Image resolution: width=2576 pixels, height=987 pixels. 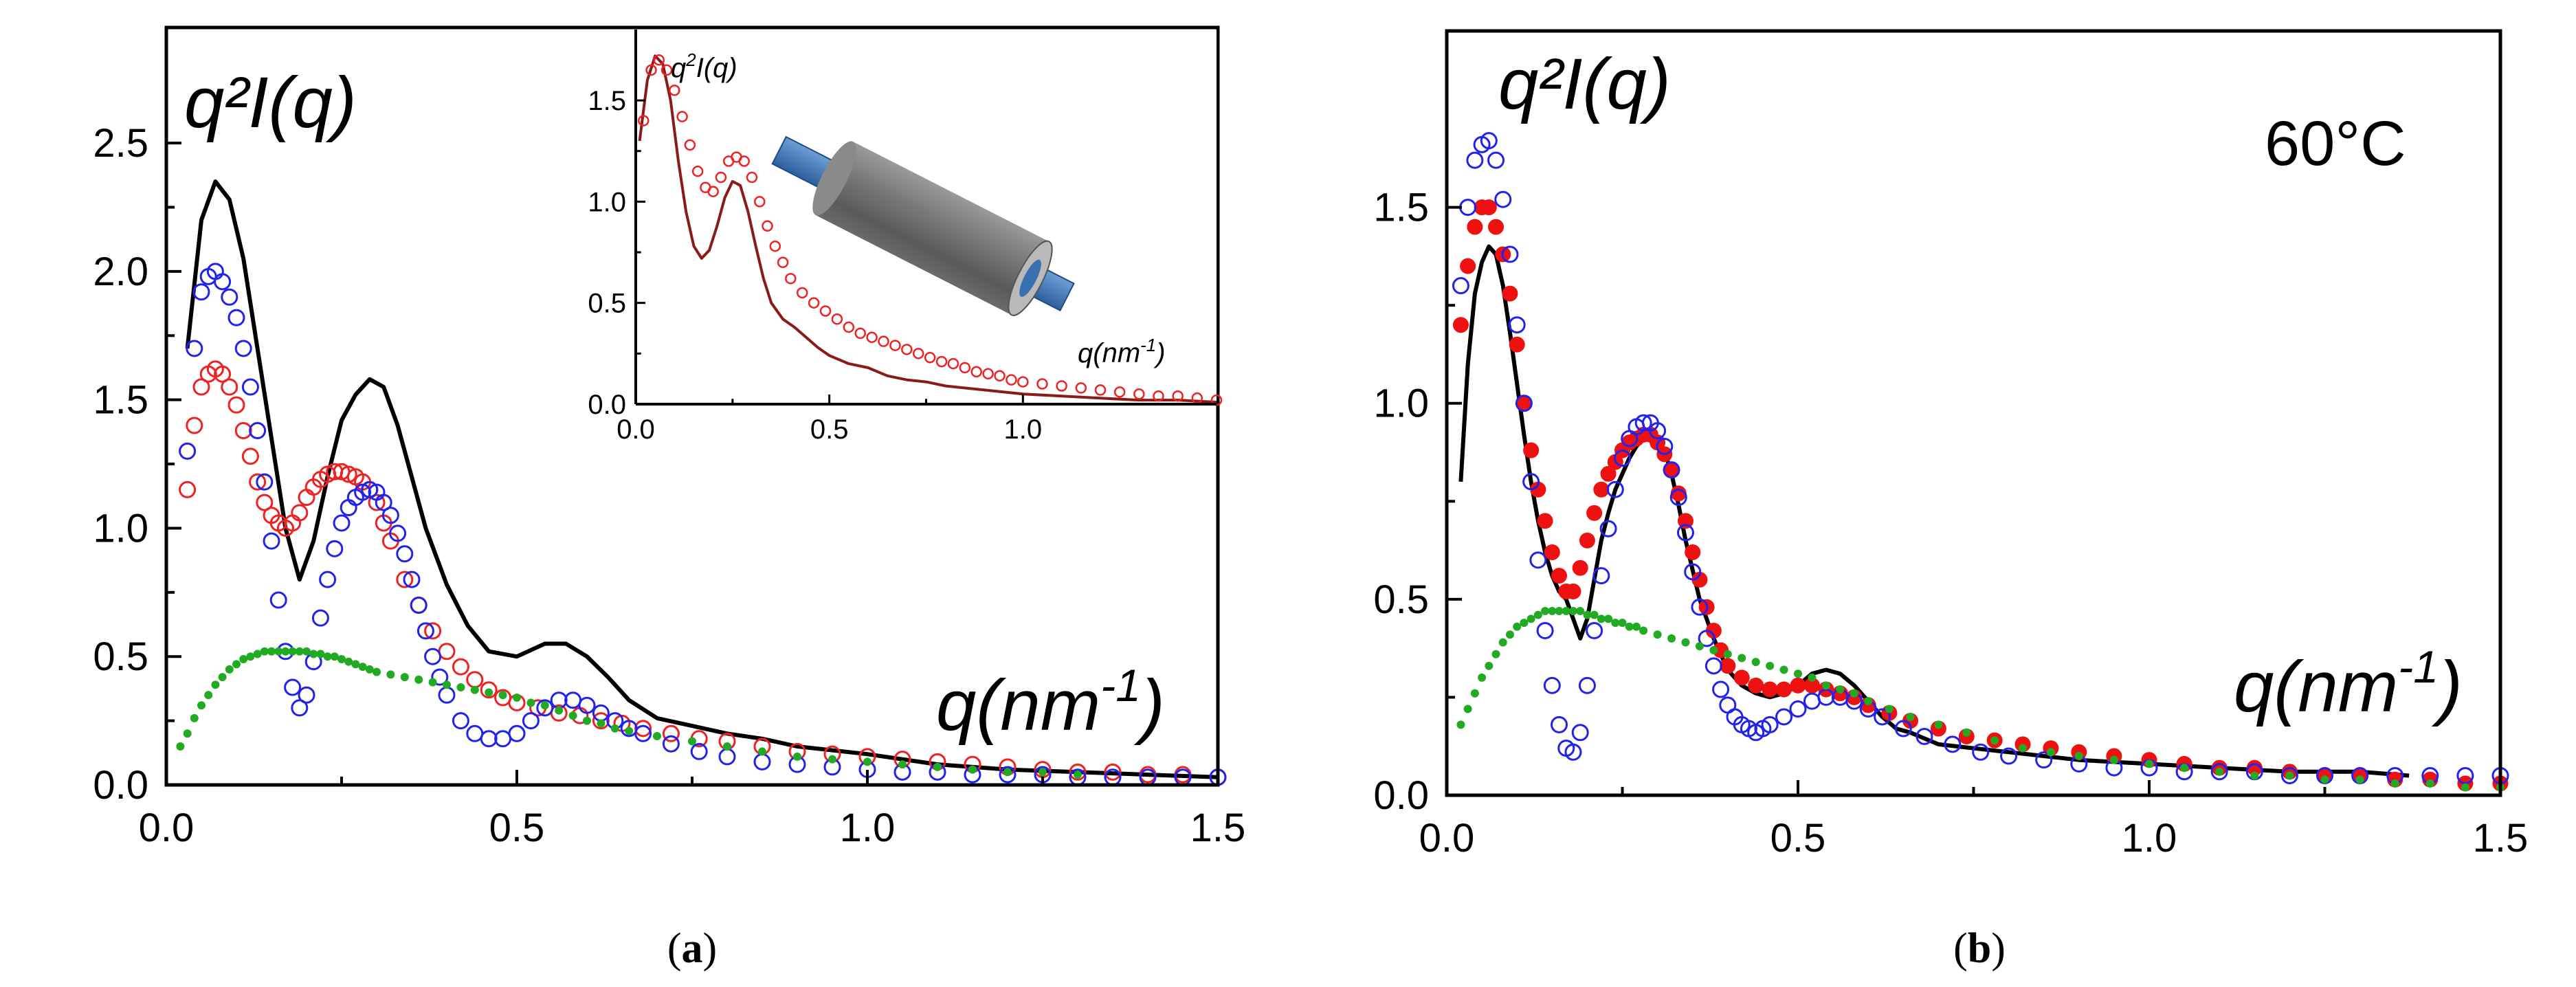 I want to click on inset-xlabel: q(nm-1), so click(x=1122, y=351).